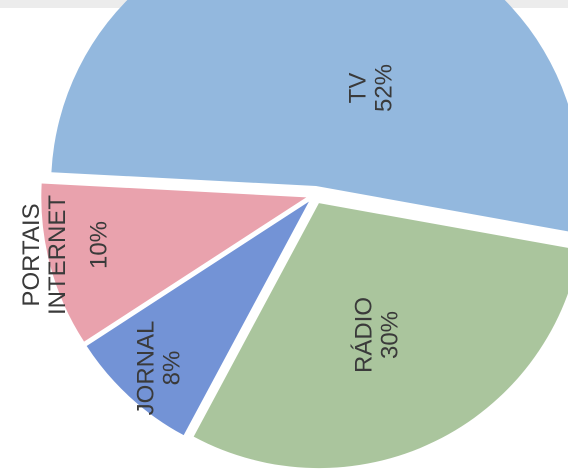 This screenshot has height=472, width=568. I want to click on slice-label: PORTAISINTERNET, so click(44, 255).